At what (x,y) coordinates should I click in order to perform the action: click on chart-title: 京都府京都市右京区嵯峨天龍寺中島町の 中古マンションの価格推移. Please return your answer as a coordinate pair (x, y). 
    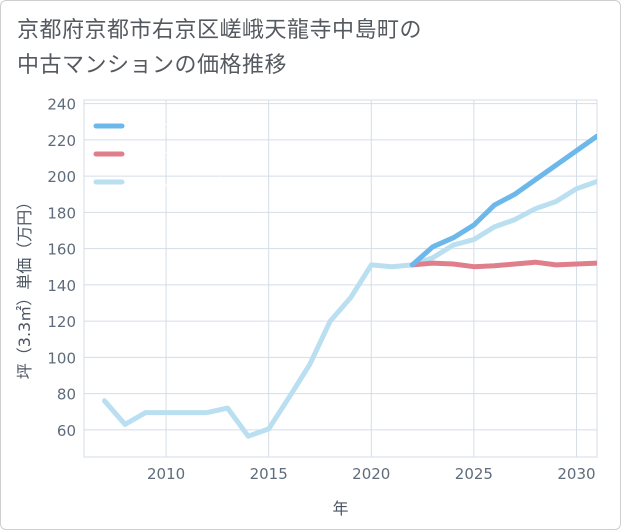
    Looking at the image, I should click on (312, 48).